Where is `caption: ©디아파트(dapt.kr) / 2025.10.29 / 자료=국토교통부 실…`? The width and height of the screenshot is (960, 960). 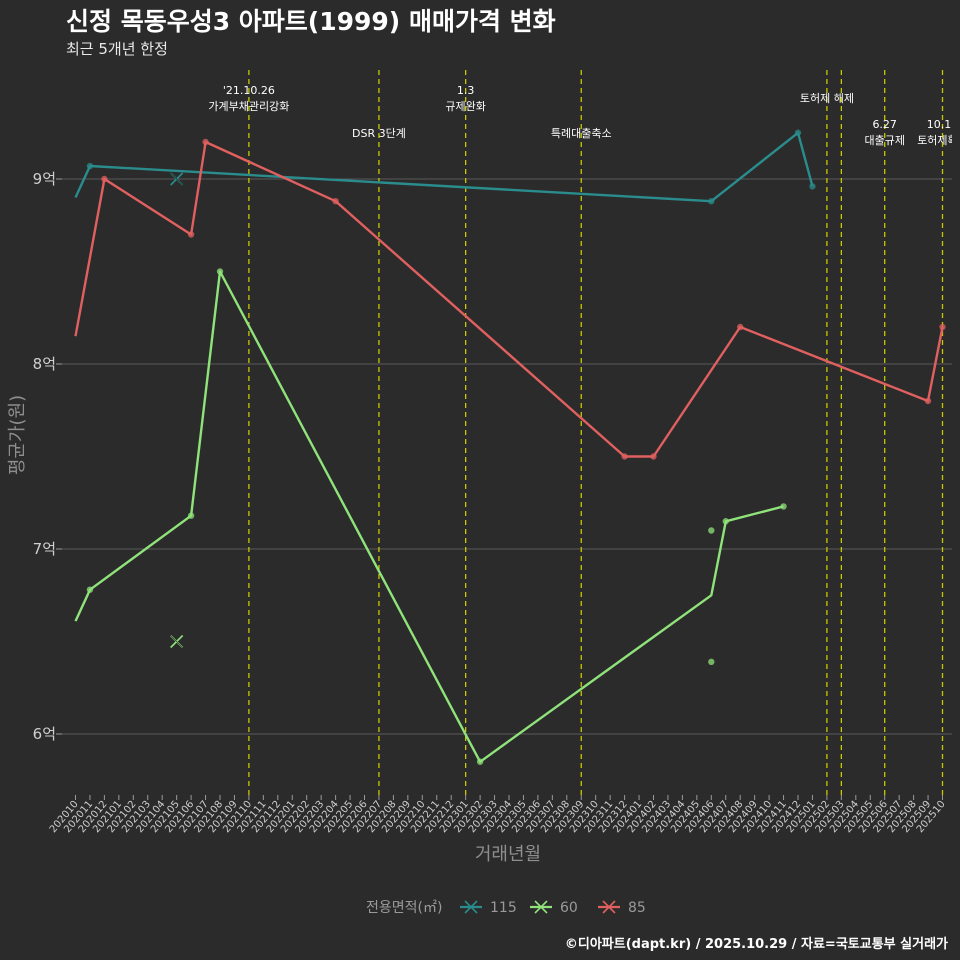
caption: ©디아파트(dapt.kr) / 2025.10.29 / 자료=국토교통부 실… is located at coordinates (756, 944).